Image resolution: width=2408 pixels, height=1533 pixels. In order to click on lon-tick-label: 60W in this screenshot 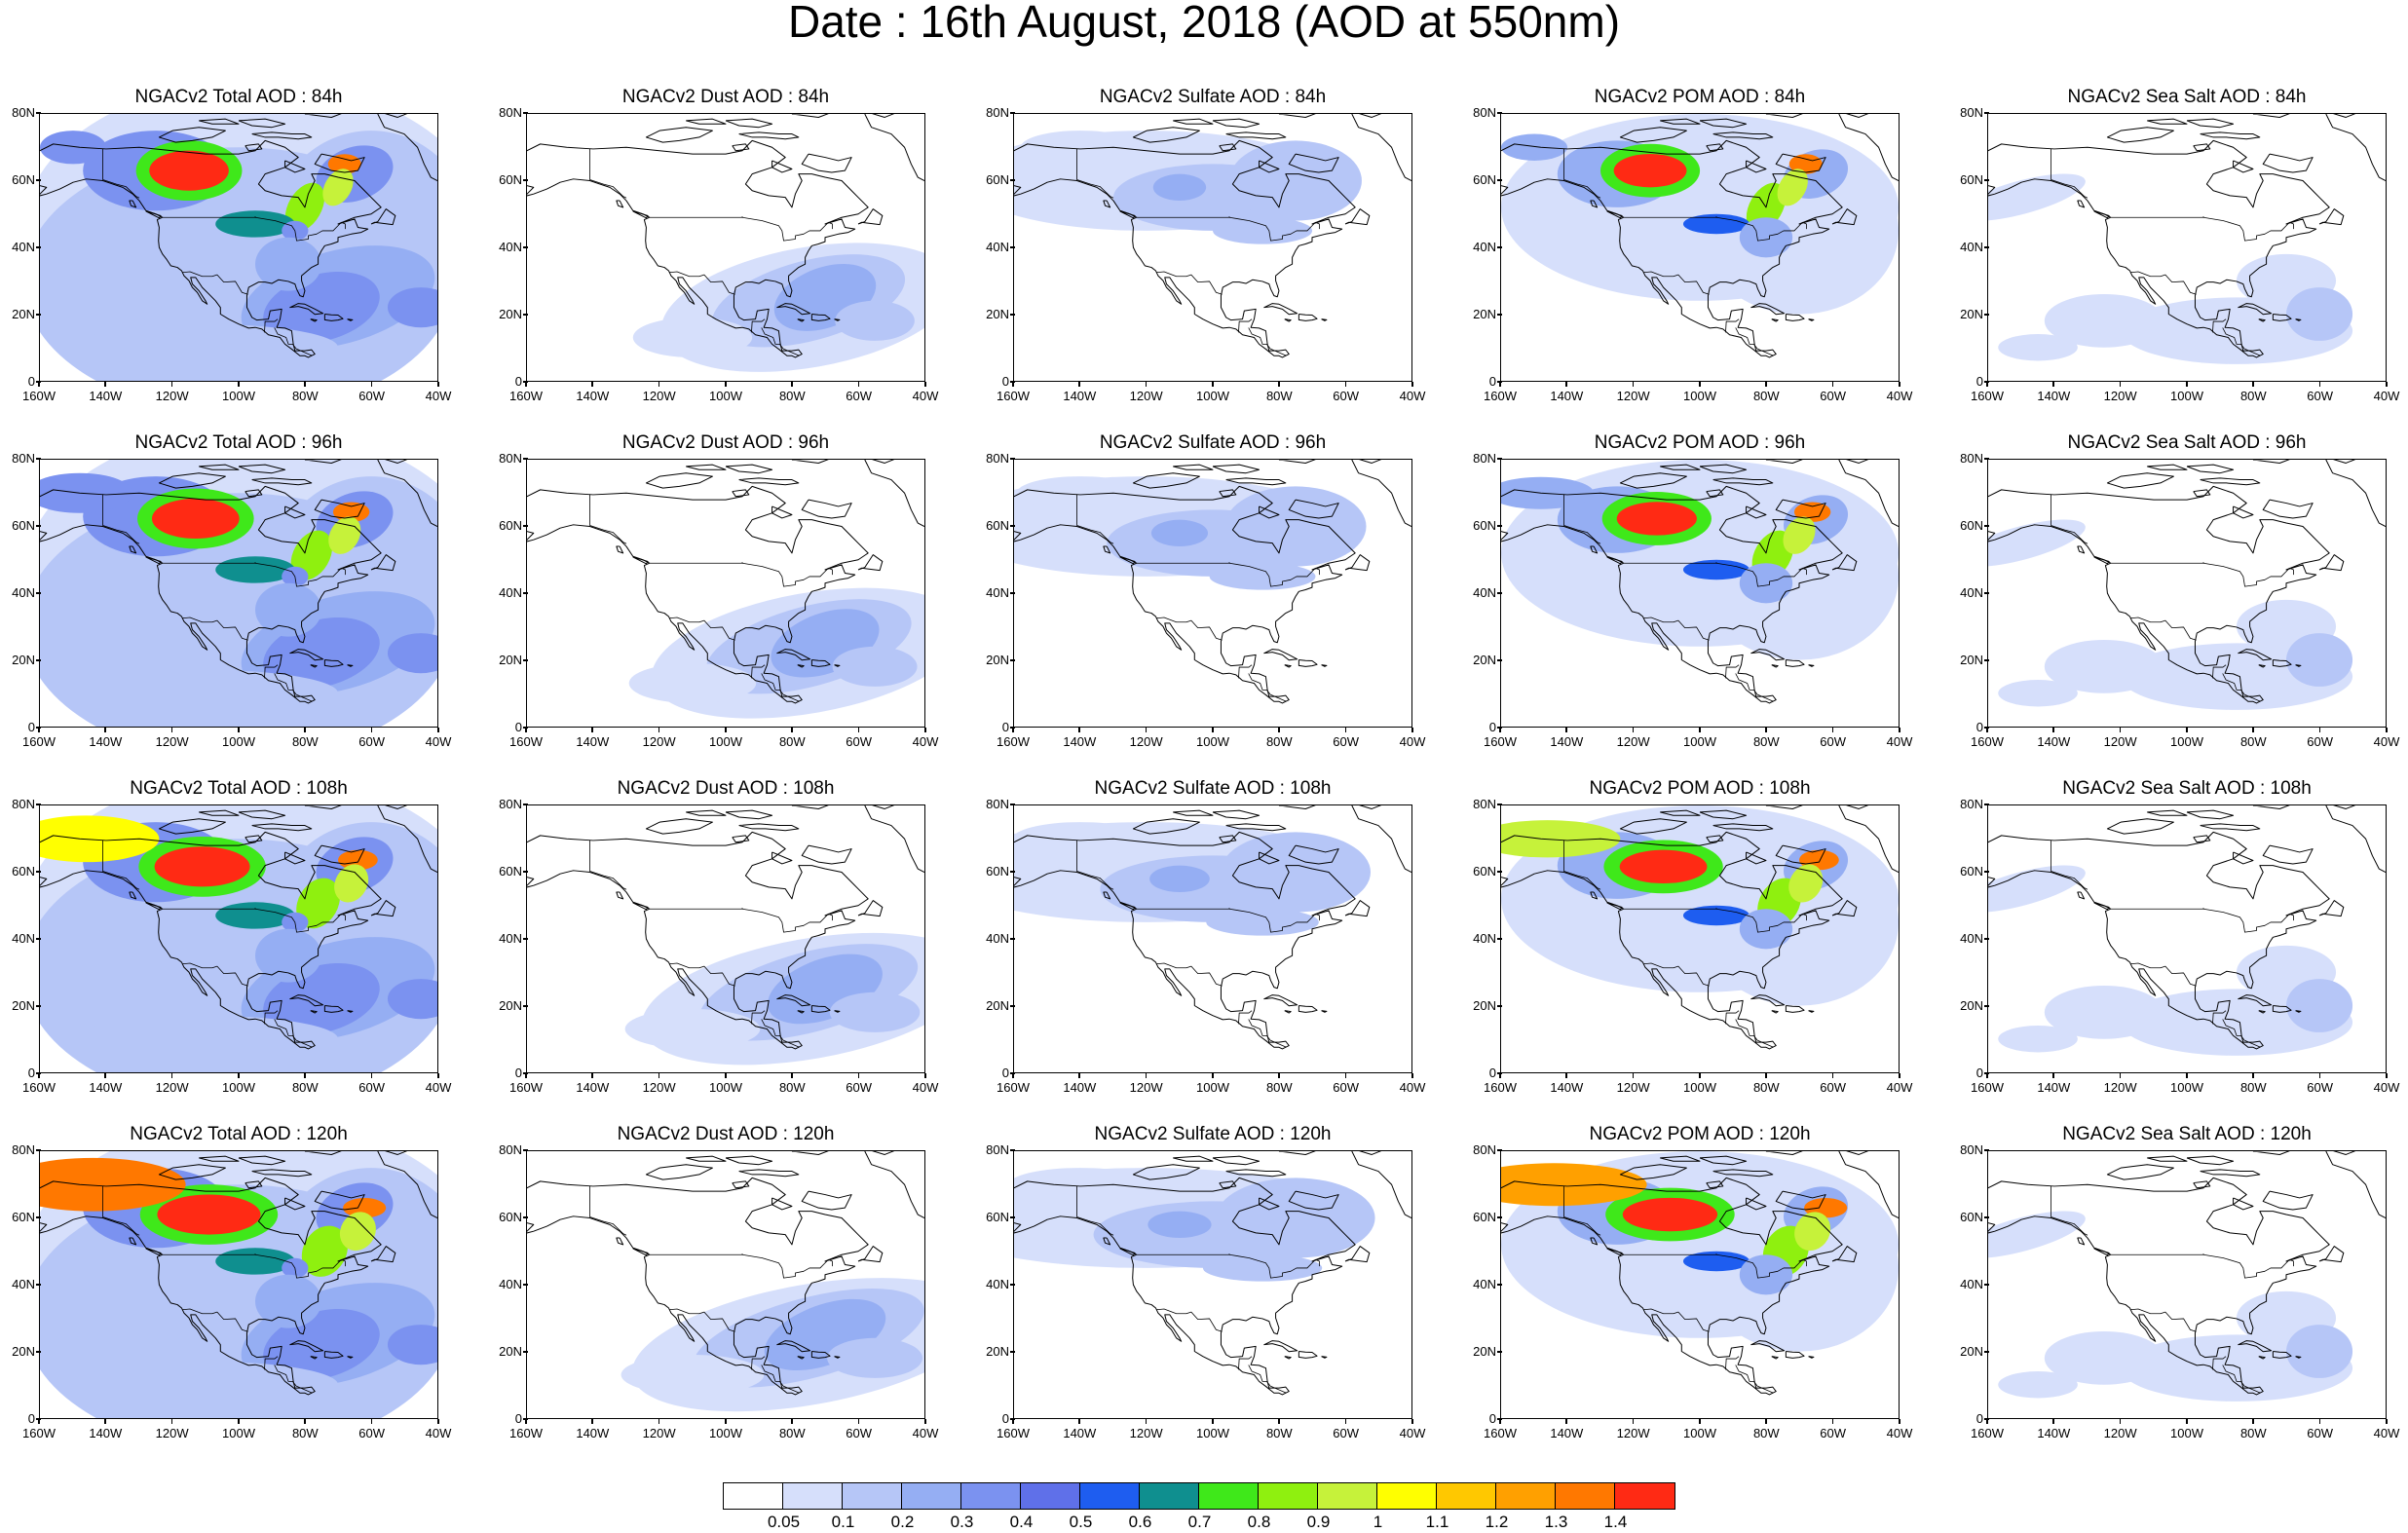, I will do `click(1346, 1433)`.